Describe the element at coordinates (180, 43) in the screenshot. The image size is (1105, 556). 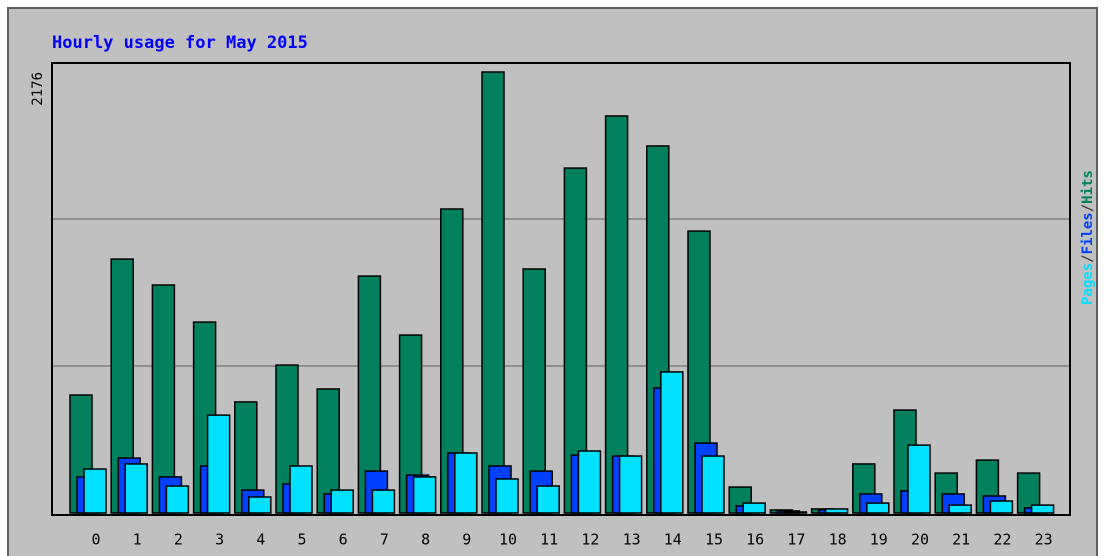
I see `chart-title: Hourly usage for May 2015` at that location.